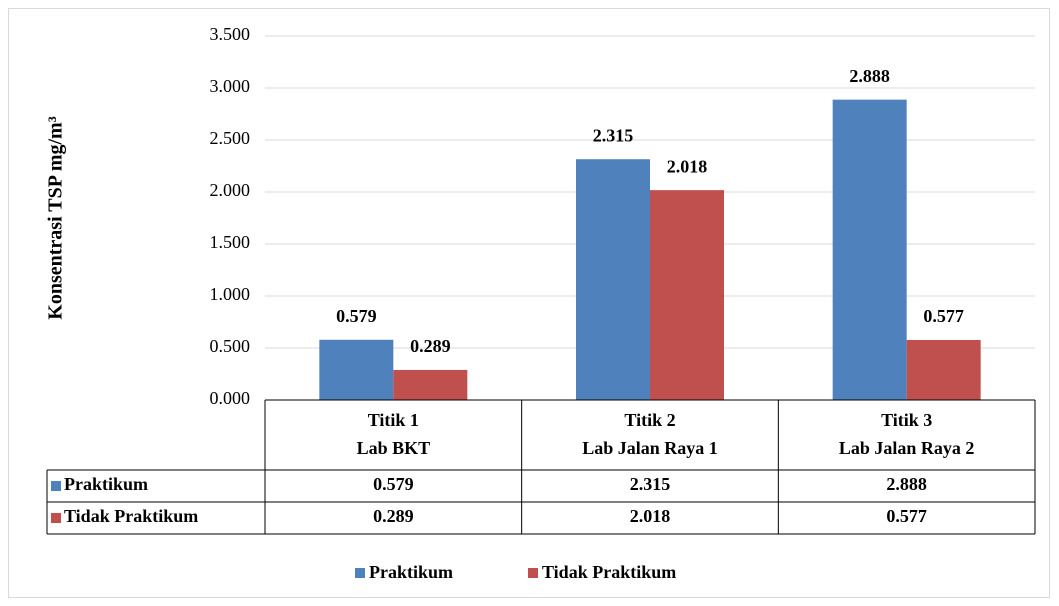 This screenshot has width=1059, height=606. Describe the element at coordinates (394, 448) in the screenshot. I see `x-tick-label: Lab BKT` at that location.